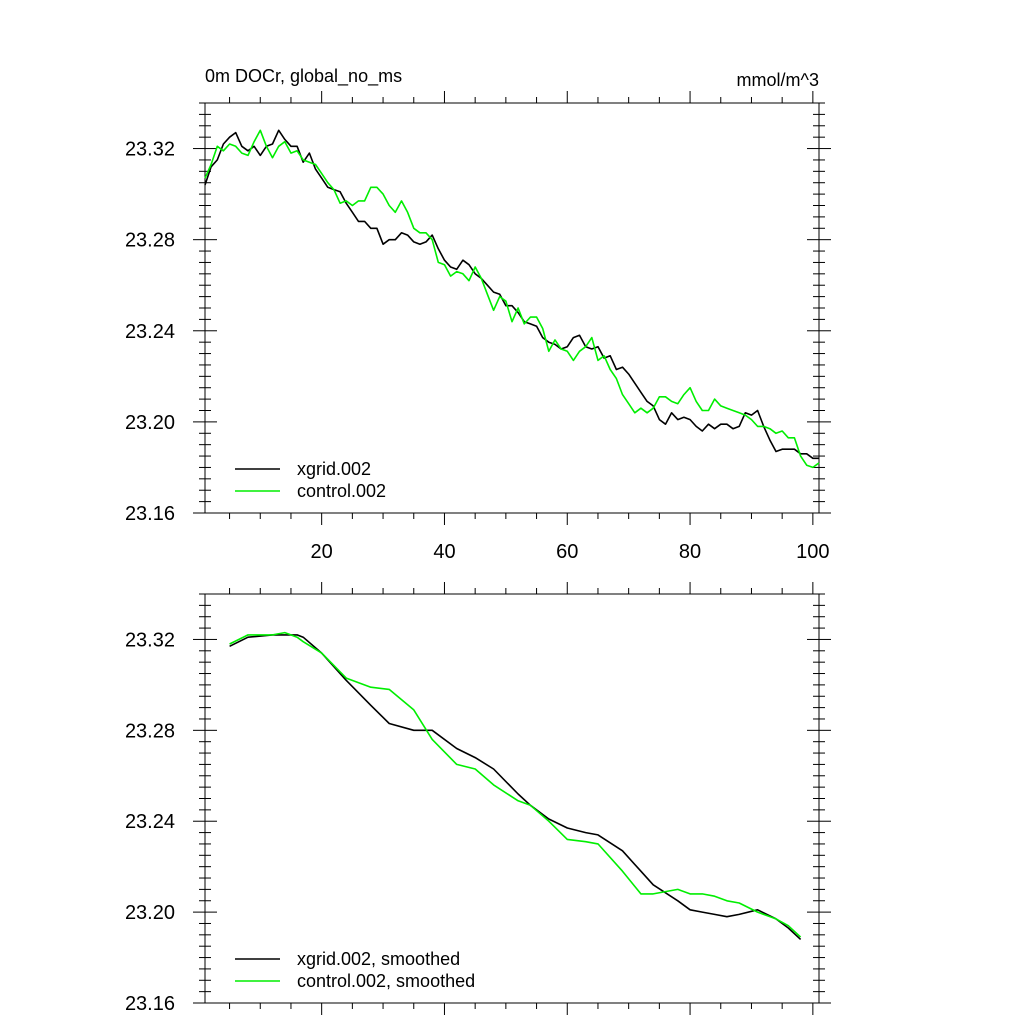  What do you see at coordinates (150, 731) in the screenshot?
I see `bottom-y-tick-label: 23.28` at bounding box center [150, 731].